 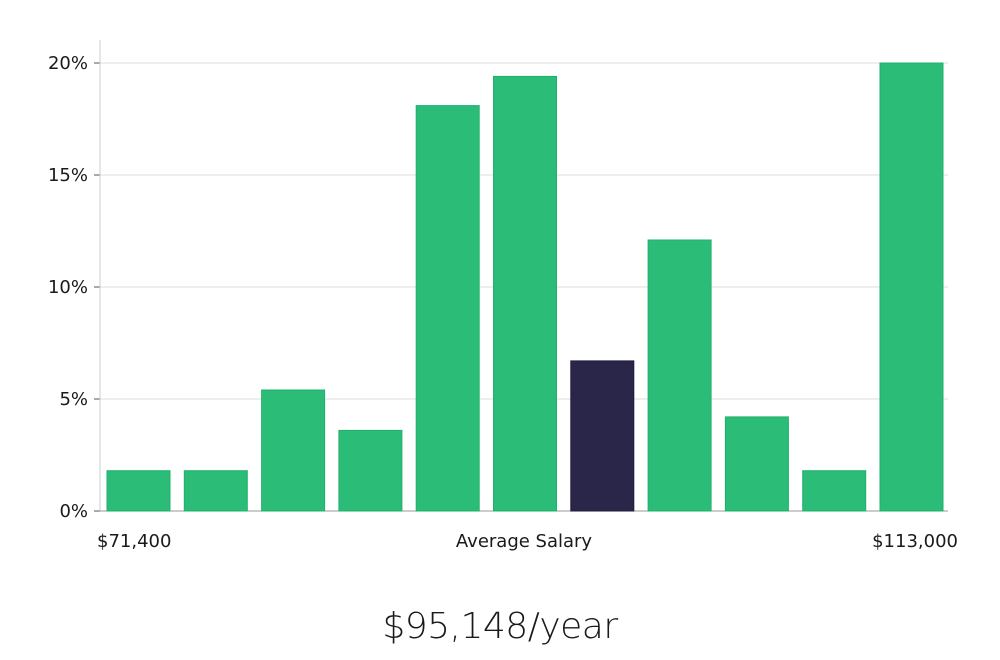 I want to click on y-tick-label: 10%, so click(x=68, y=287).